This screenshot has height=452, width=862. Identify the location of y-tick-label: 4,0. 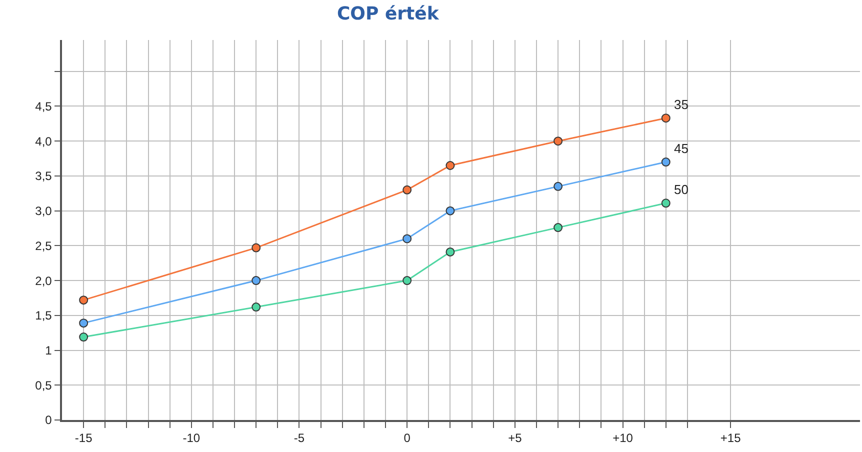
(43, 141).